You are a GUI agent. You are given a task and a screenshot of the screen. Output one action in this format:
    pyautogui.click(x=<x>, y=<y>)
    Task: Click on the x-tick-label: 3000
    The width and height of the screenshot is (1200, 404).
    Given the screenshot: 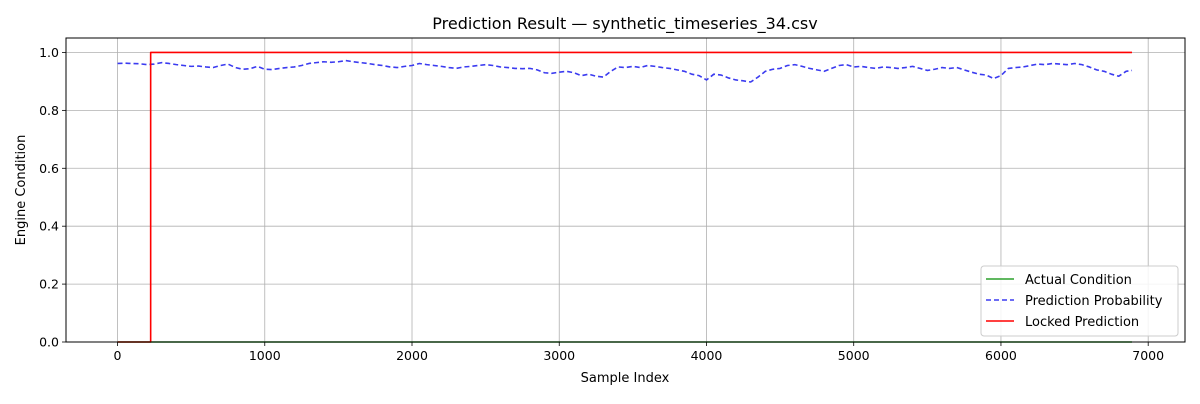 What is the action you would take?
    pyautogui.click(x=559, y=355)
    